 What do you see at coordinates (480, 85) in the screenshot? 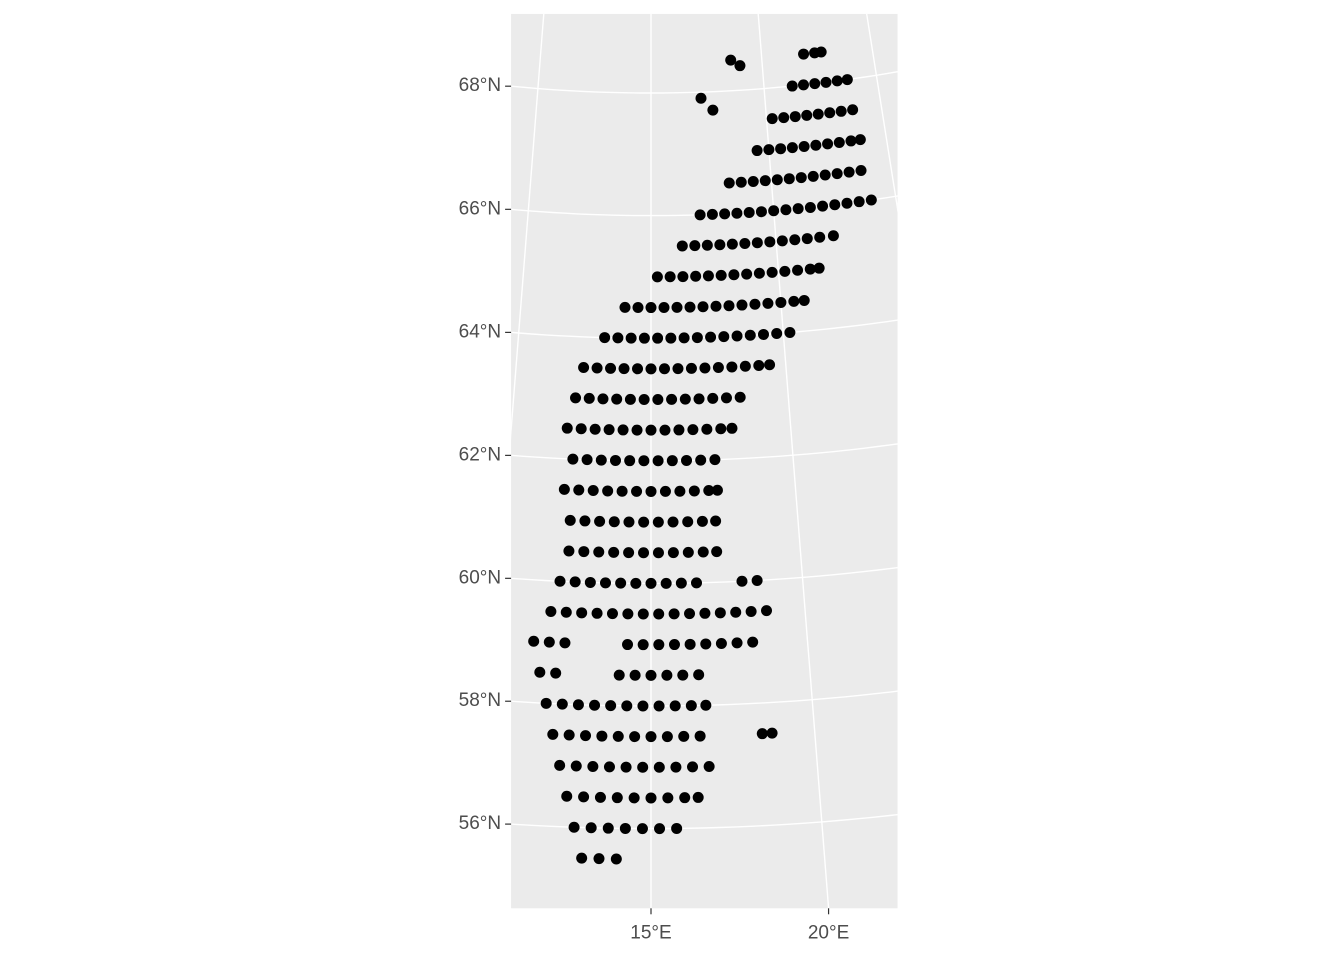
I see `y-tick-label: 68°N` at bounding box center [480, 85].